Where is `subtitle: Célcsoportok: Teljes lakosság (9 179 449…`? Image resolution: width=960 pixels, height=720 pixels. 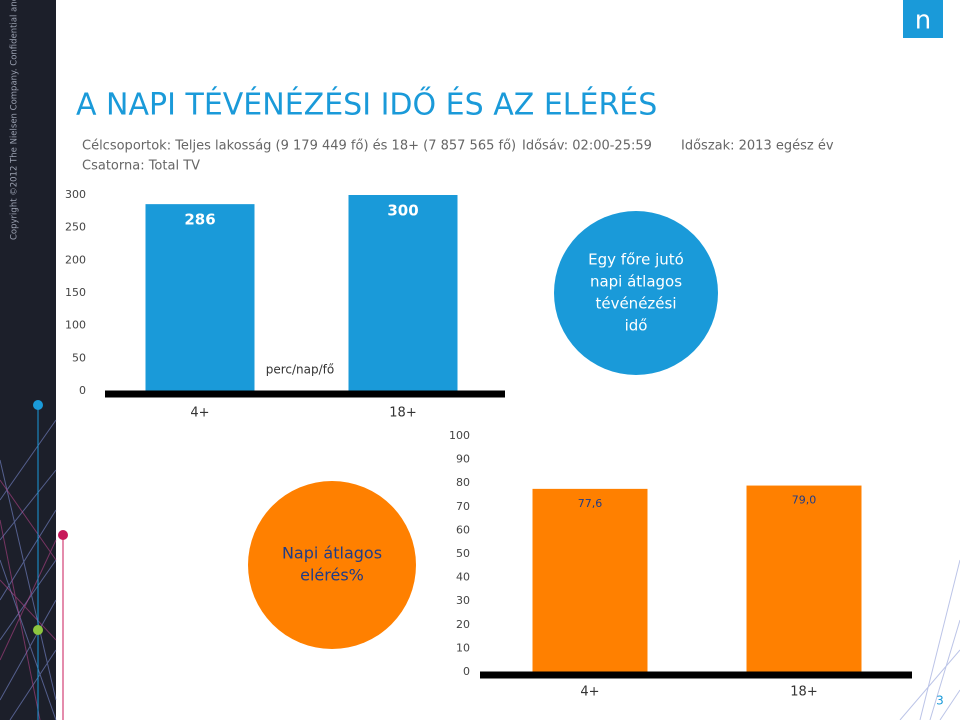
subtitle: Célcsoportok: Teljes lakosság (9 179 449… is located at coordinates (299, 146).